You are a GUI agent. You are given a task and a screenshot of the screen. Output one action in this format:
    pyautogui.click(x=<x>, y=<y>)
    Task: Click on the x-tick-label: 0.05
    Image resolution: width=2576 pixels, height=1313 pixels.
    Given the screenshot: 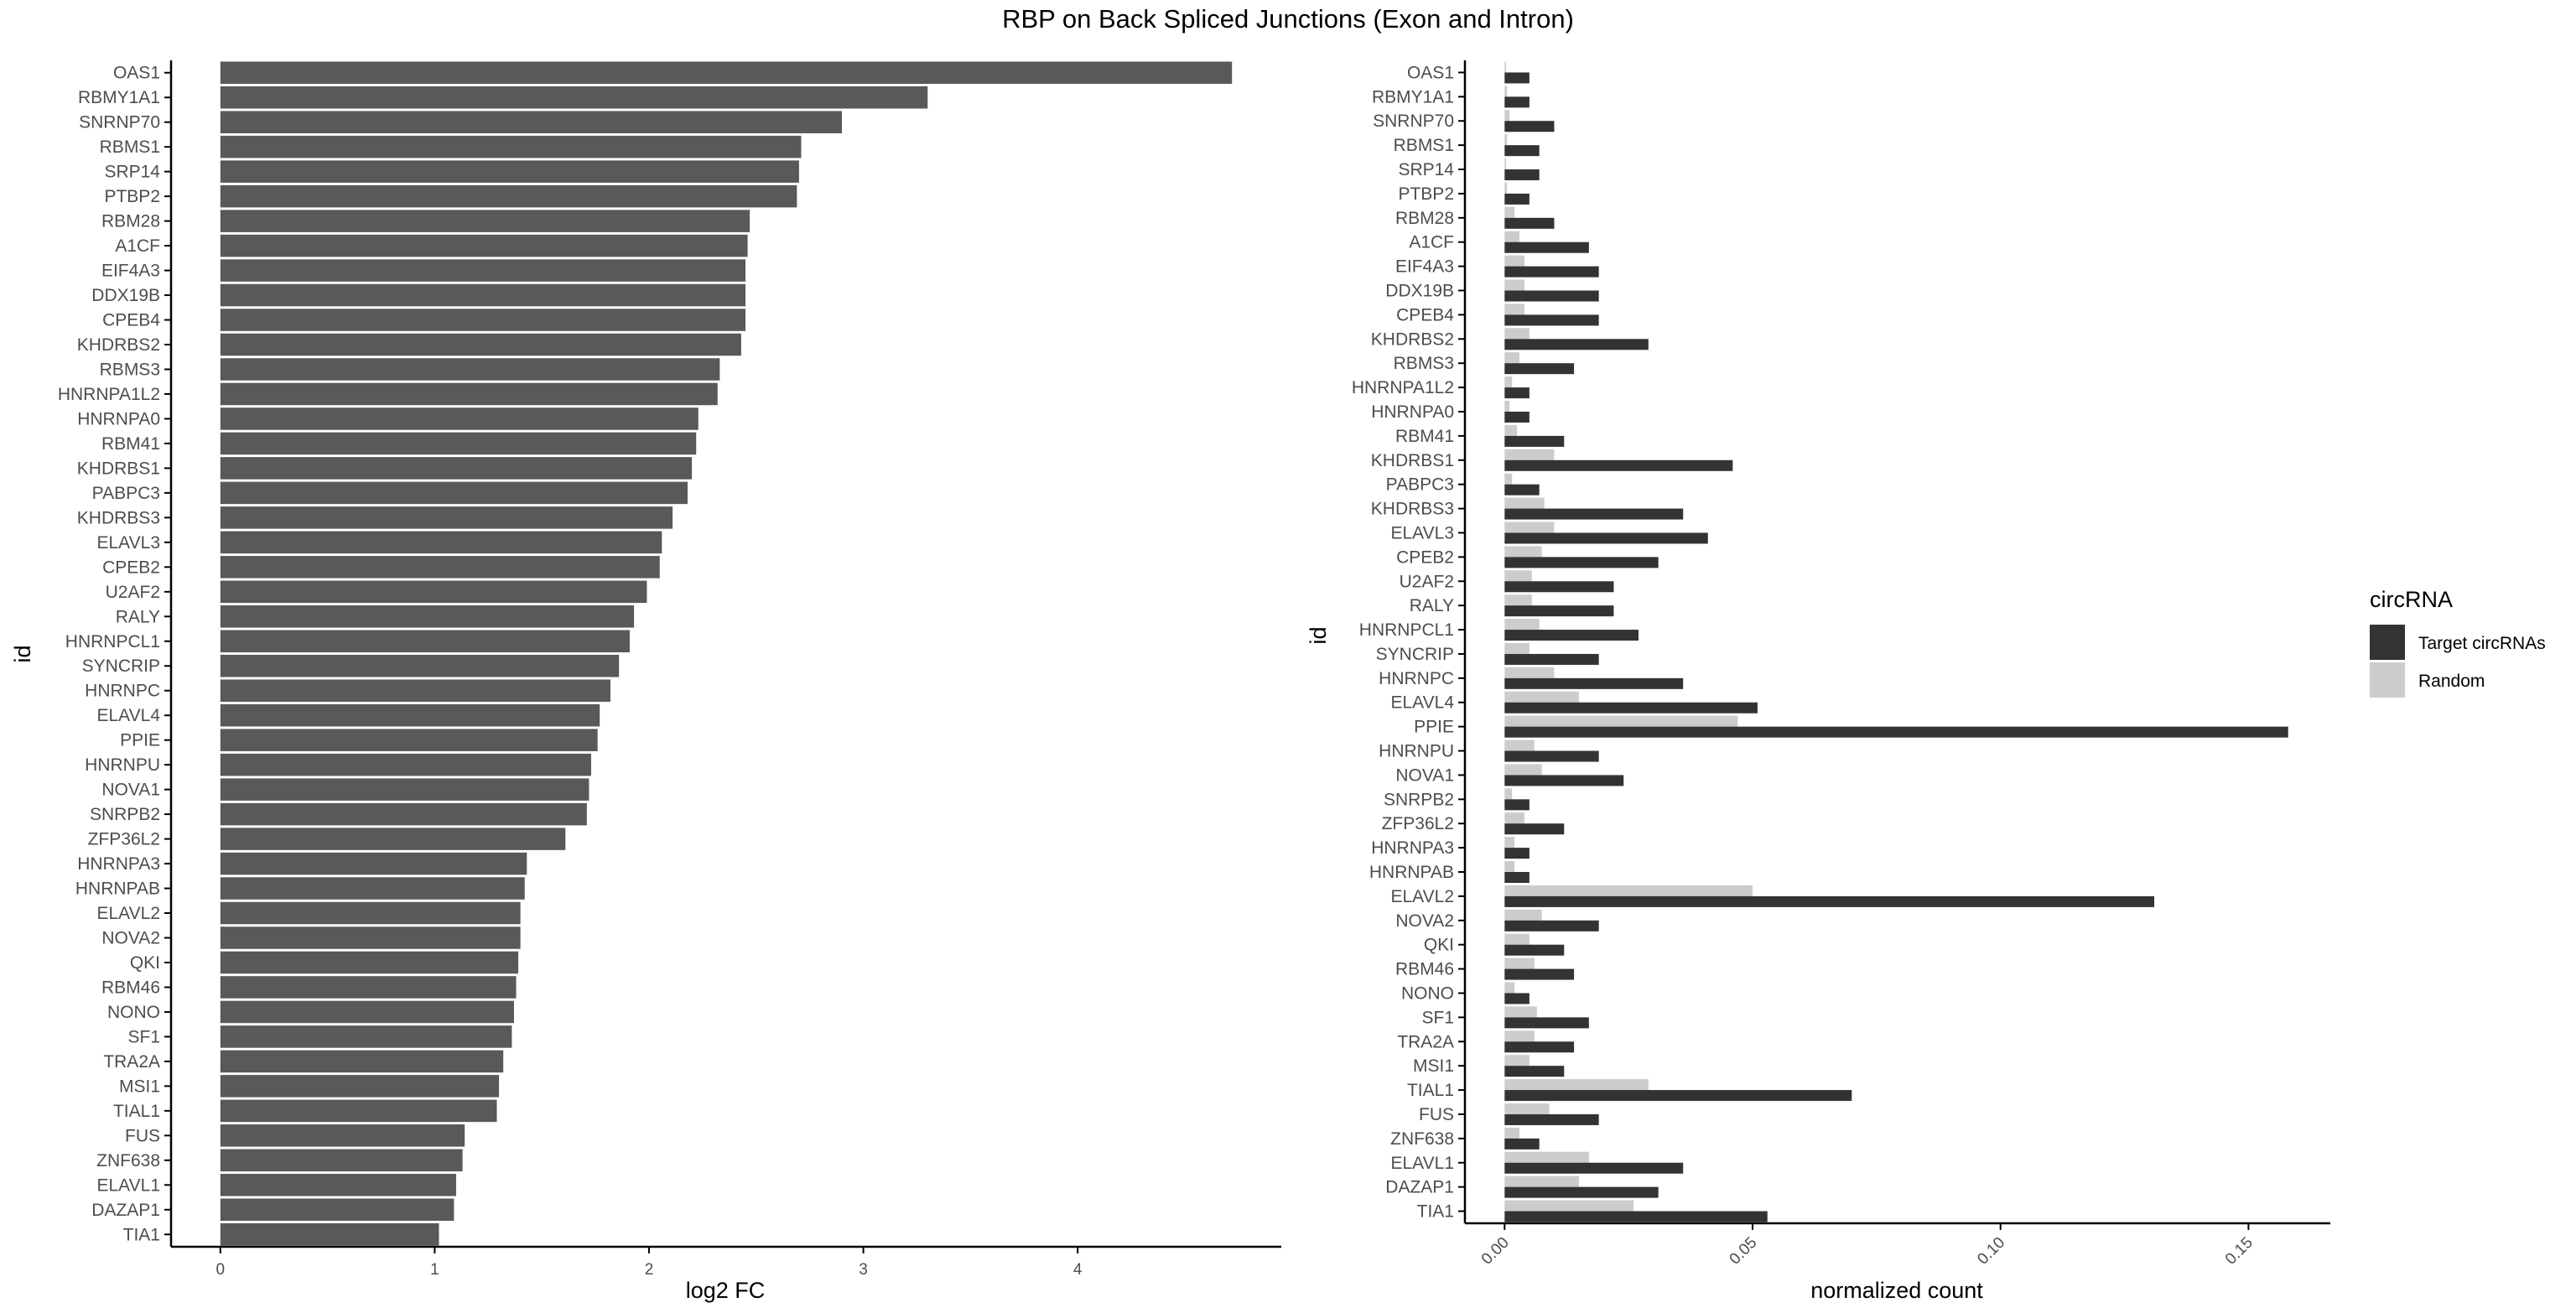 What is the action you would take?
    pyautogui.click(x=1744, y=1251)
    